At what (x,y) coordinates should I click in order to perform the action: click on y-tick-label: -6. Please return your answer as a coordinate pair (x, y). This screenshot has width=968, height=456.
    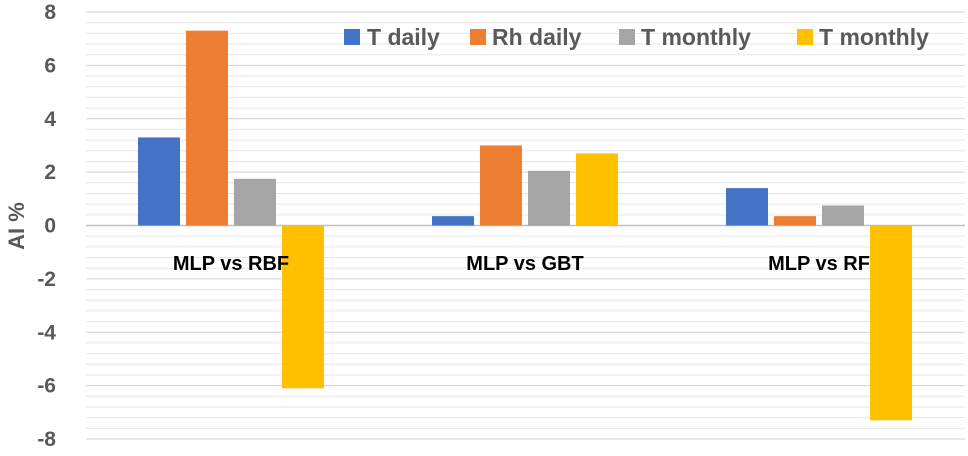
    Looking at the image, I should click on (46, 386).